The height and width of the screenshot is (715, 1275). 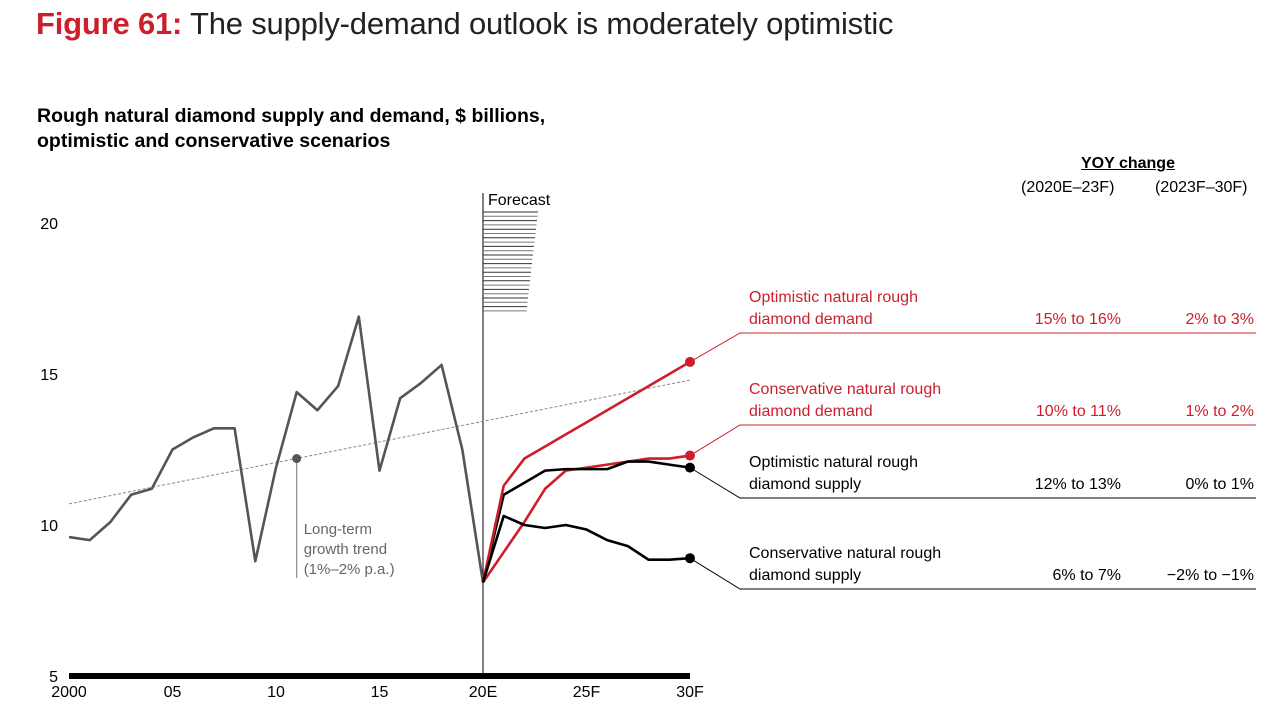 What do you see at coordinates (276, 692) in the screenshot?
I see `x-tick-label: 10` at bounding box center [276, 692].